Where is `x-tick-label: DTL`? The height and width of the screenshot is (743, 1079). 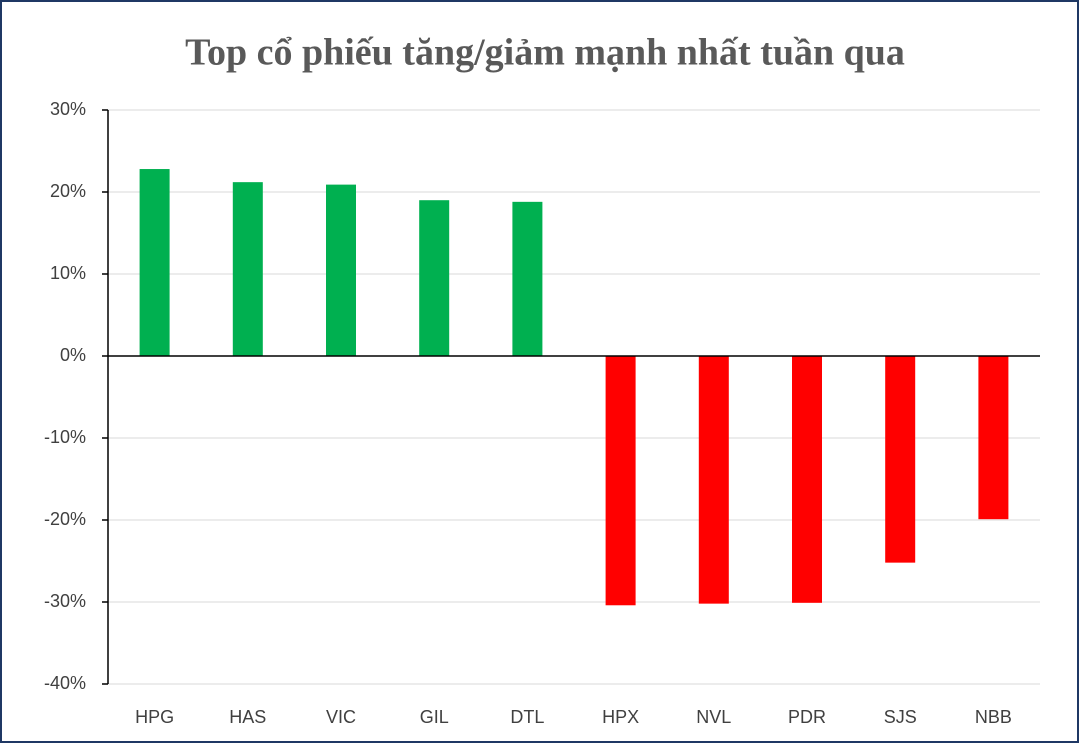 x-tick-label: DTL is located at coordinates (527, 717).